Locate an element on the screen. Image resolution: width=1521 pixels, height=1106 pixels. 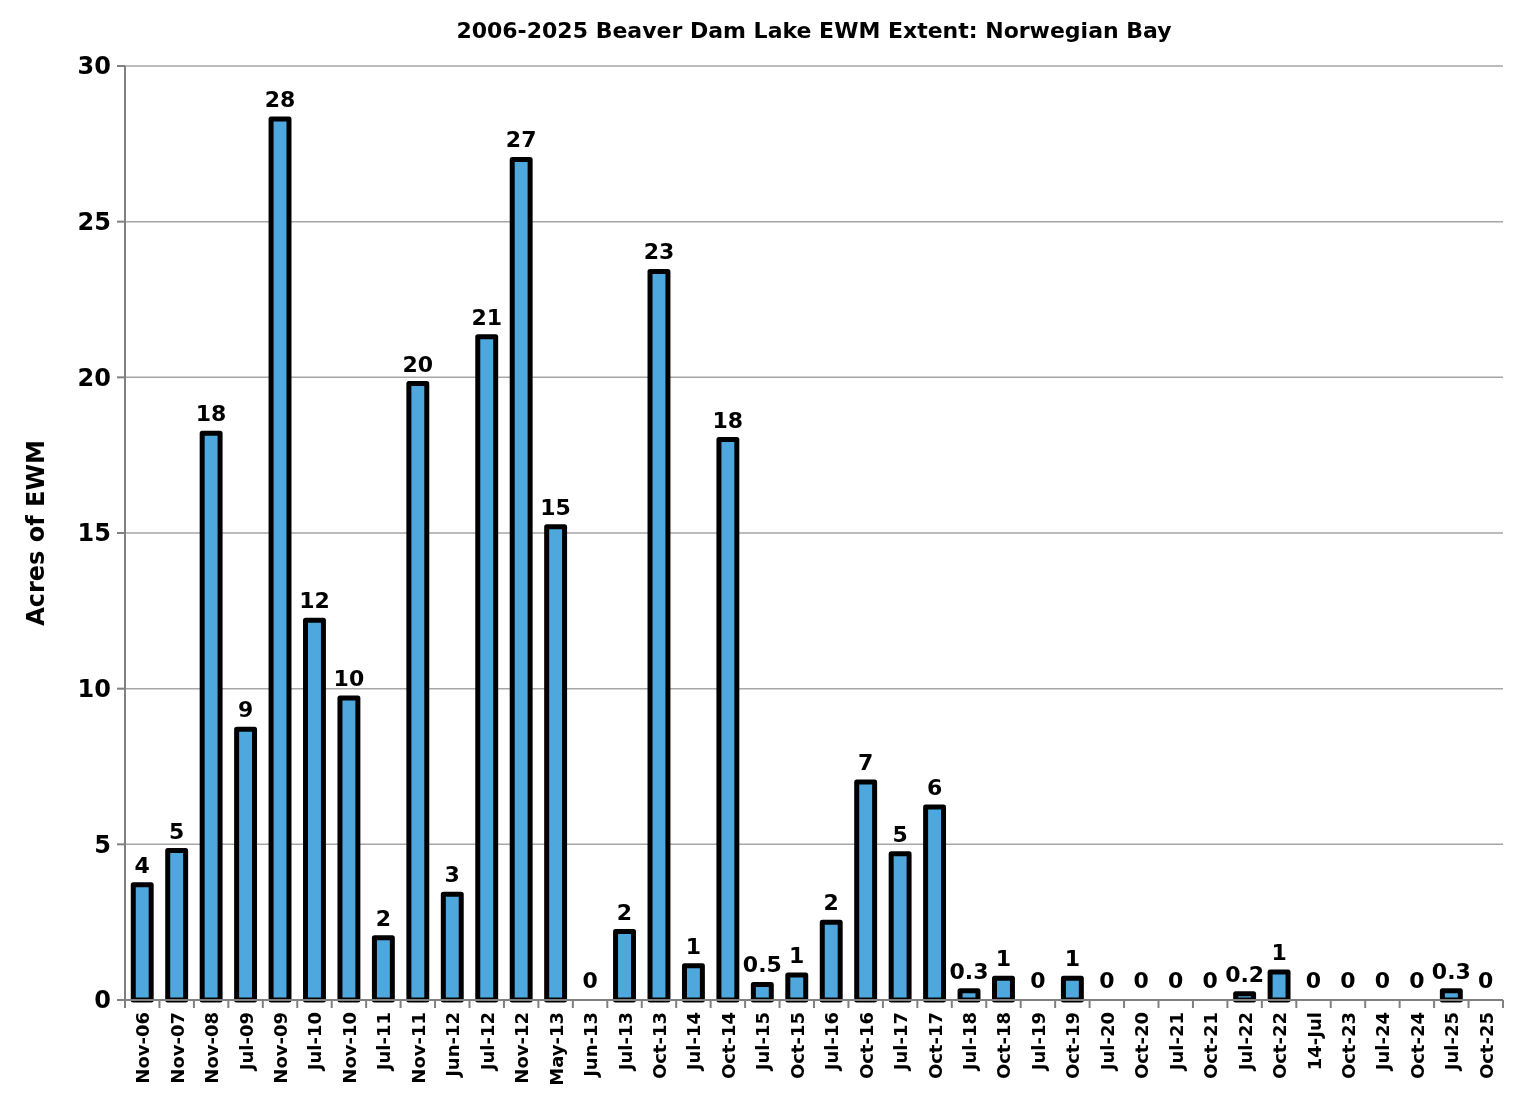
y-tick-label: 30 is located at coordinates (94, 66).